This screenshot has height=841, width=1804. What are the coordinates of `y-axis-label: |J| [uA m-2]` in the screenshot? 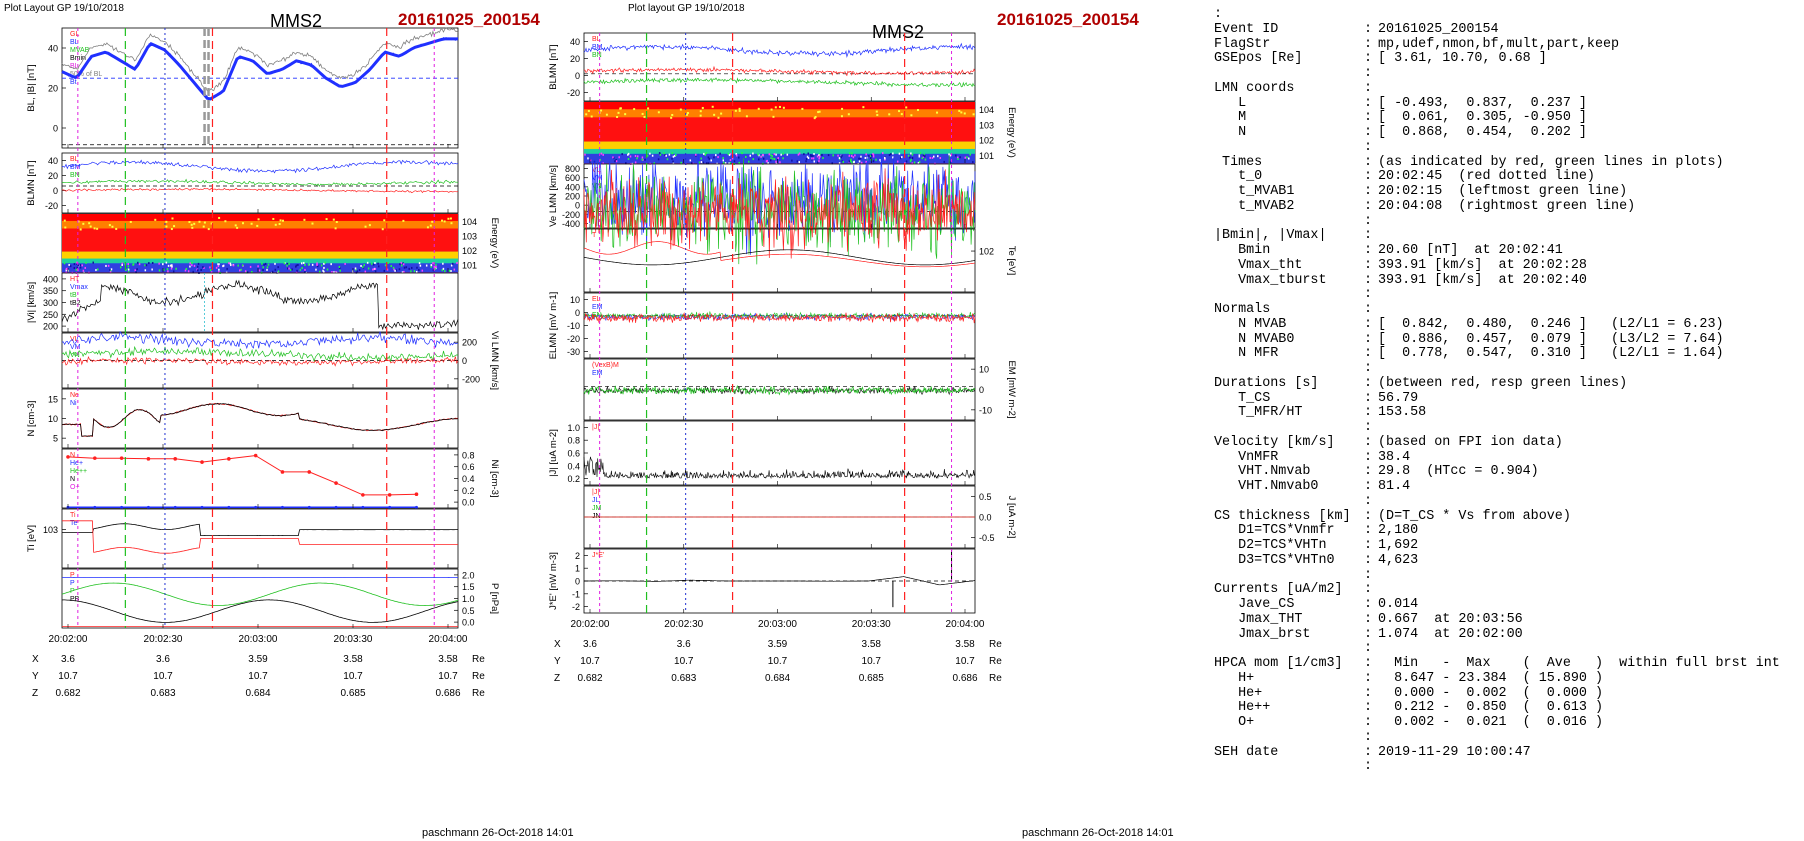 It's located at (553, 453).